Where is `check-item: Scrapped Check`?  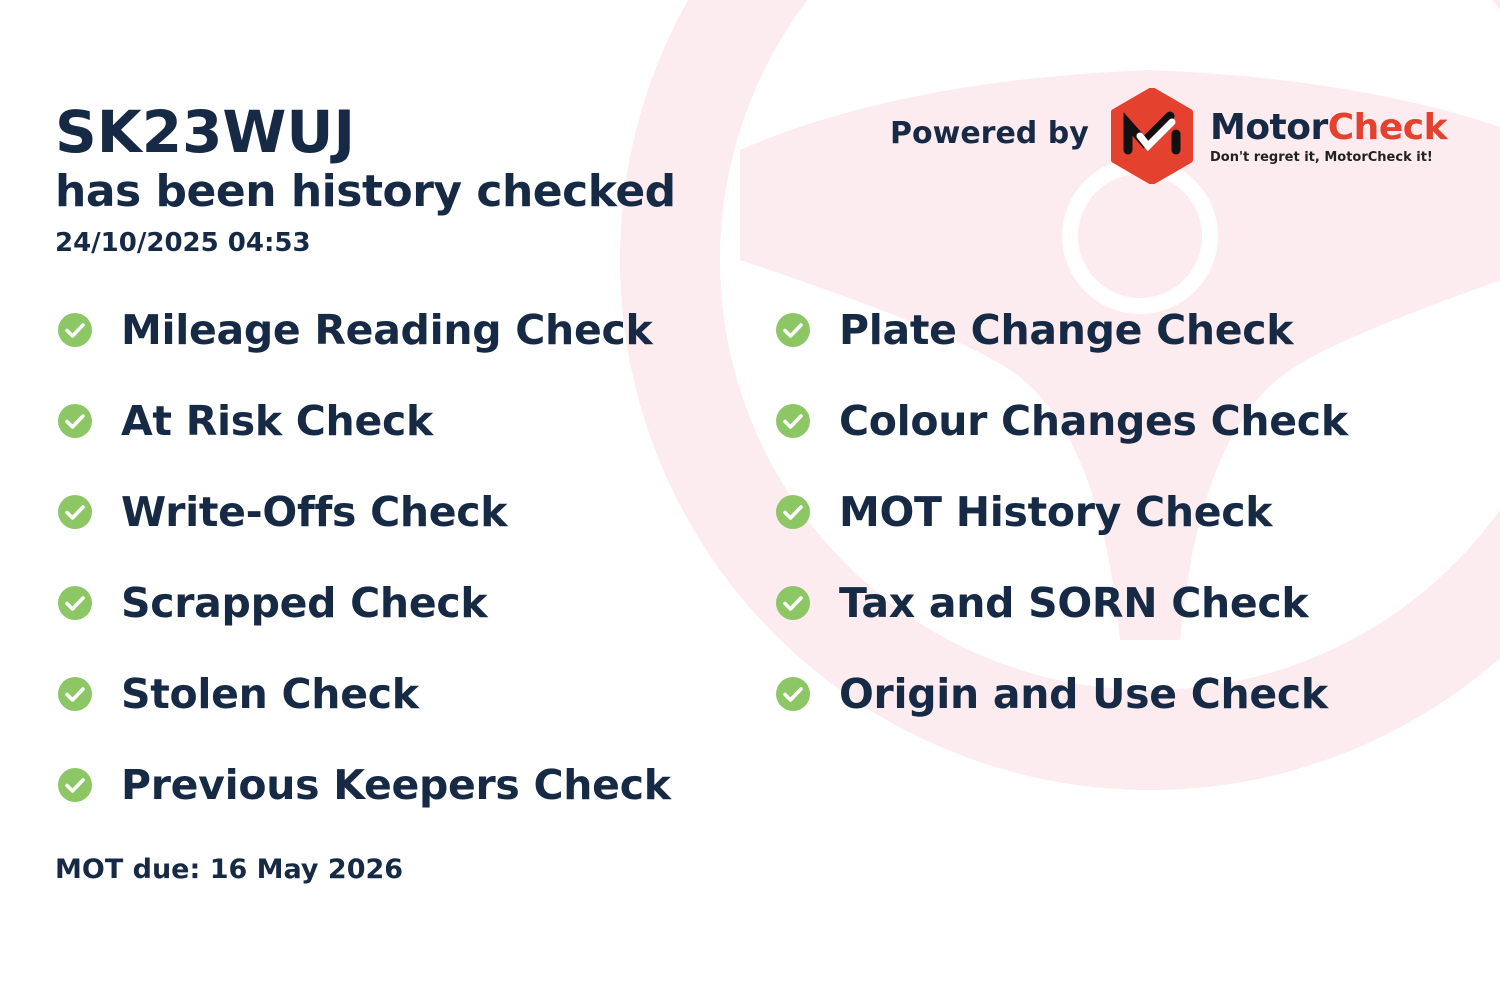
check-item: Scrapped Check is located at coordinates (272, 603).